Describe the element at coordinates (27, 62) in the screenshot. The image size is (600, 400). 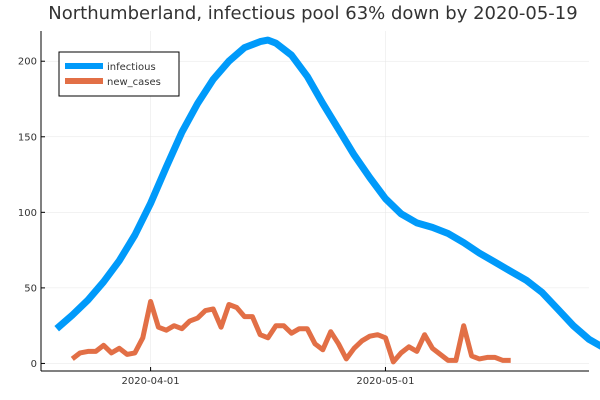
I see `y-tick-label: 200` at that location.